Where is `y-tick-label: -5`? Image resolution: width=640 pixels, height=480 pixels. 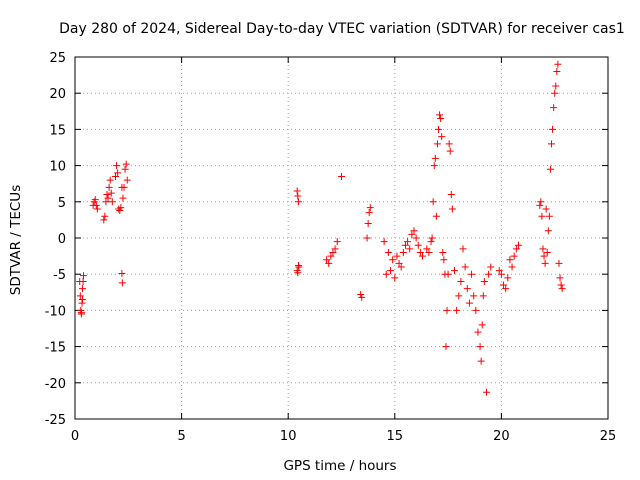
y-tick-label: -5 is located at coordinates (59, 275).